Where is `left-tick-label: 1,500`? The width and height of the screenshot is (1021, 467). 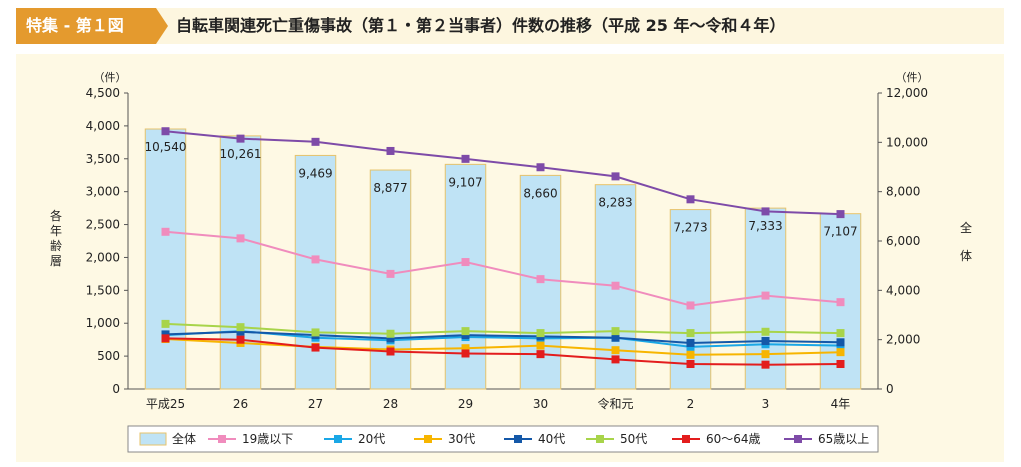 left-tick-label: 1,500 is located at coordinates (103, 290).